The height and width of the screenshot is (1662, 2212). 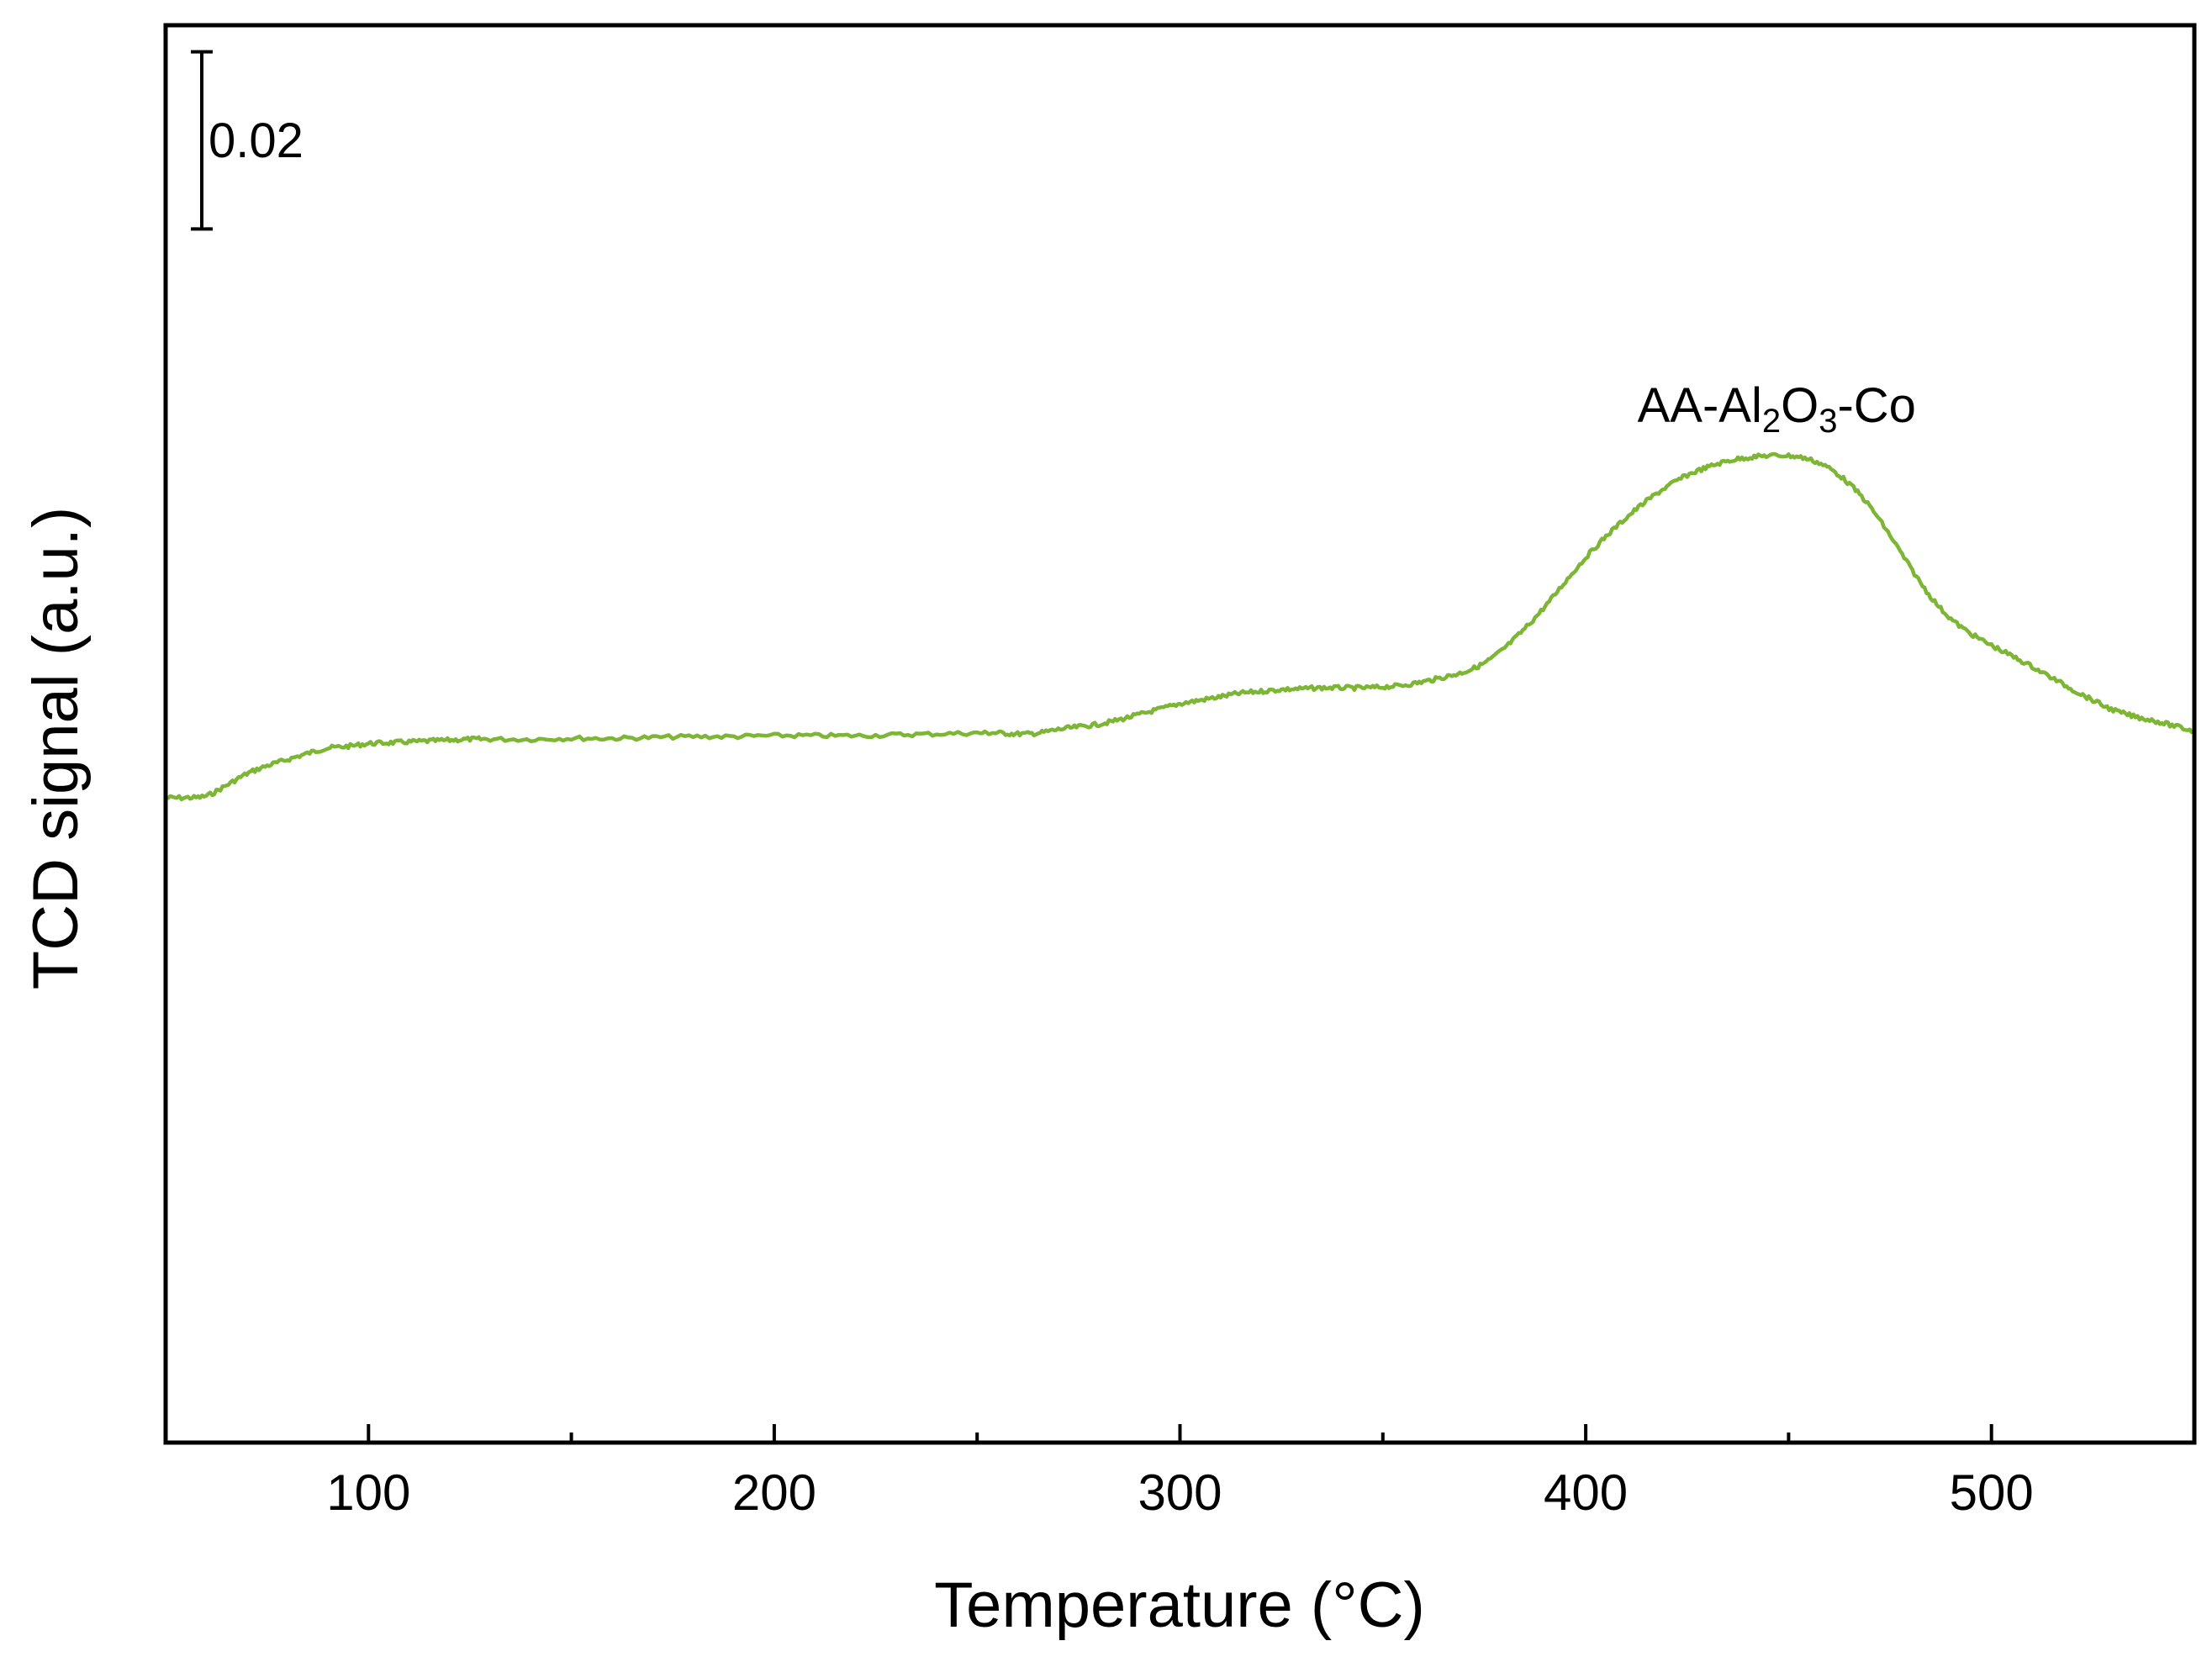 What do you see at coordinates (56, 748) in the screenshot?
I see `y-axis-title: TCD signal (a.u.)` at bounding box center [56, 748].